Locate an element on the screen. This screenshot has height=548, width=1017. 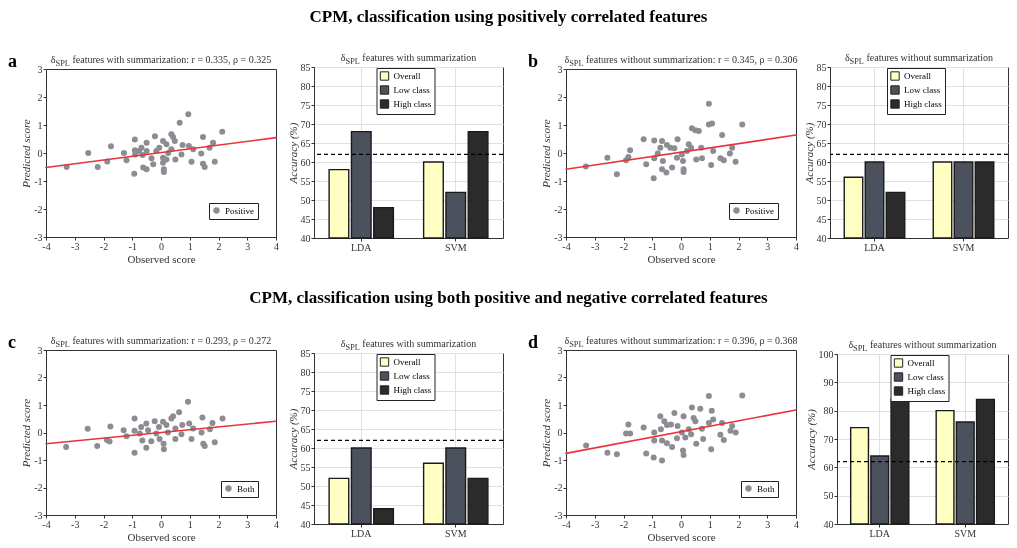
text: CPM, classification using positively correlated features is located at coordinates (508, 17).